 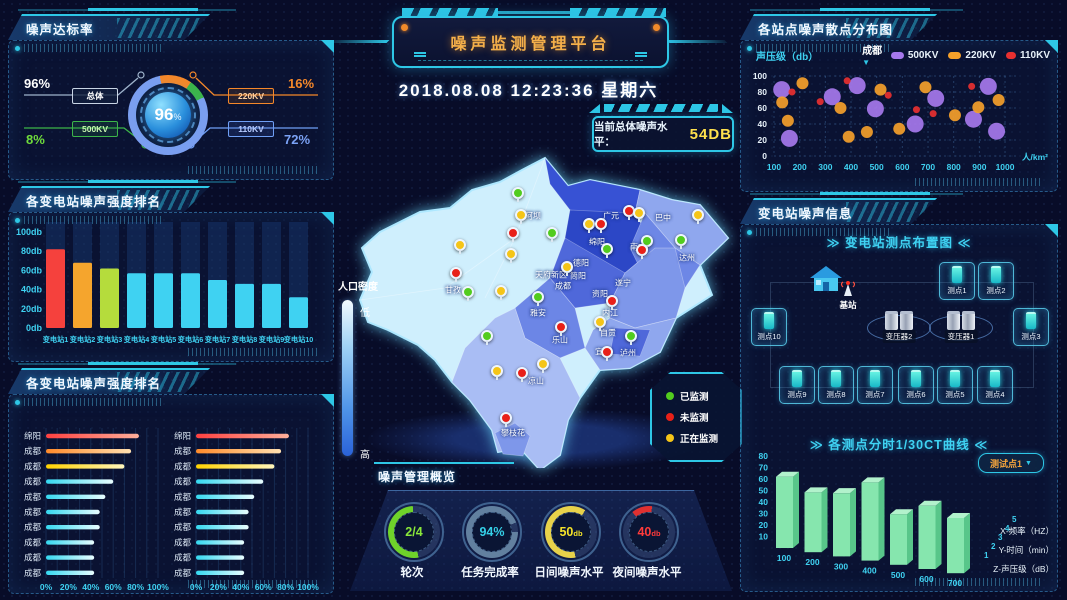 I want to click on sensor-card: 测点6, so click(x=916, y=385).